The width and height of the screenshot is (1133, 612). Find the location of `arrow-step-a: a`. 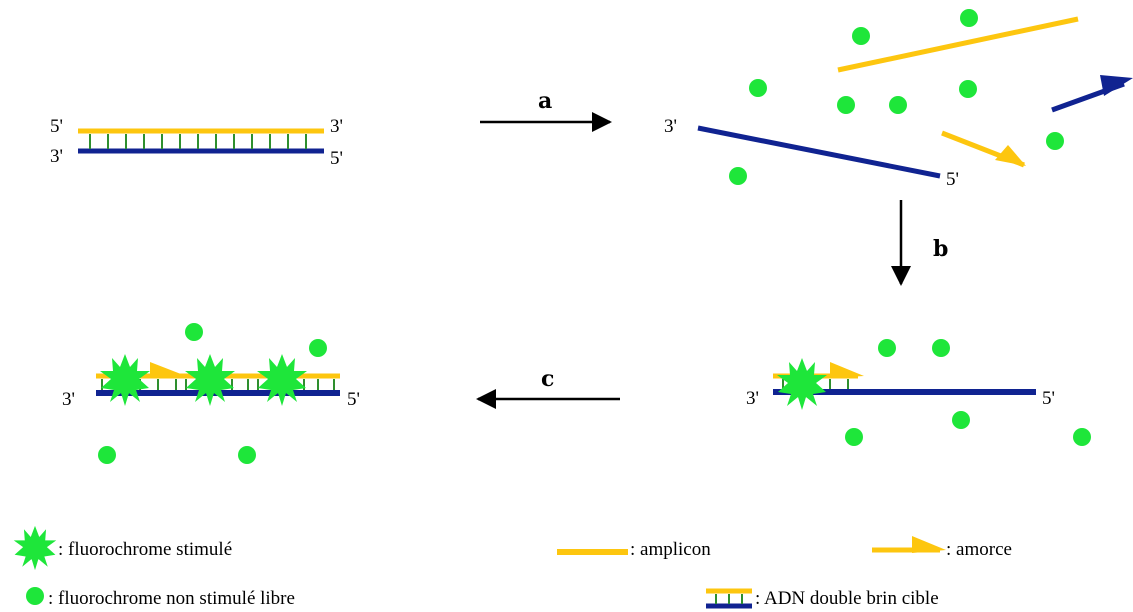

arrow-step-a: a is located at coordinates (546, 110).